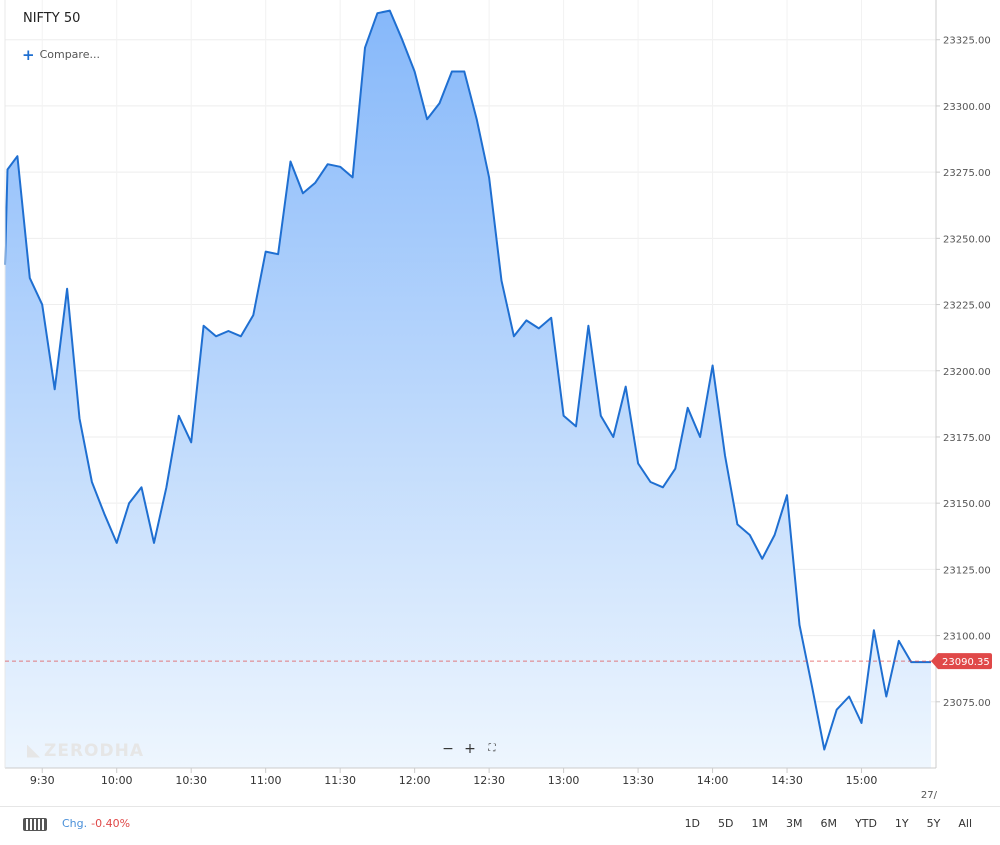 This screenshot has height=845, width=1000. Describe the element at coordinates (692, 823) in the screenshot. I see `range-1d: 1D` at that location.